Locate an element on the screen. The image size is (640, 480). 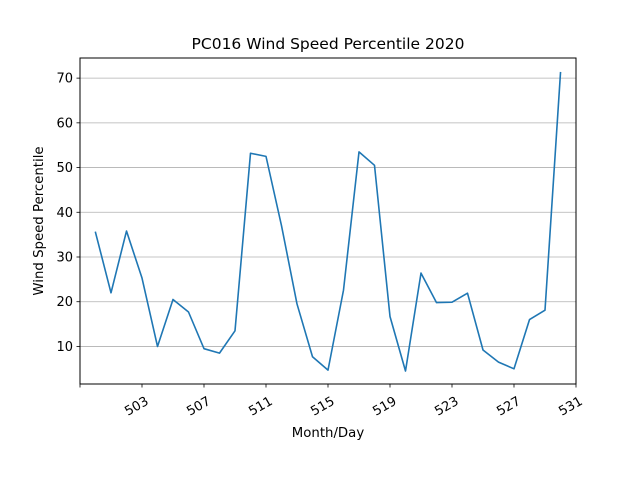
chart-title: PC016 Wind Speed Percentile 2020 is located at coordinates (328, 44).